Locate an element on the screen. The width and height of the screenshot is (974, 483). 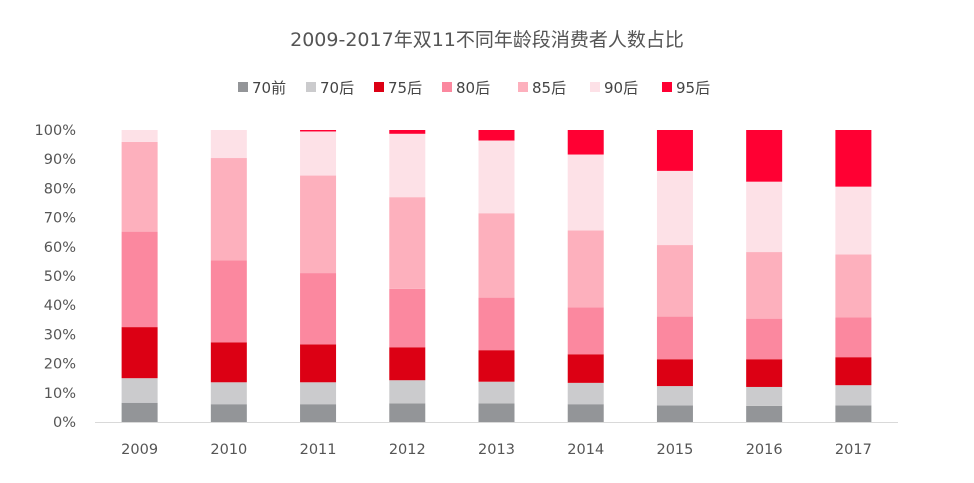
legend-item: 85后 is located at coordinates (542, 88).